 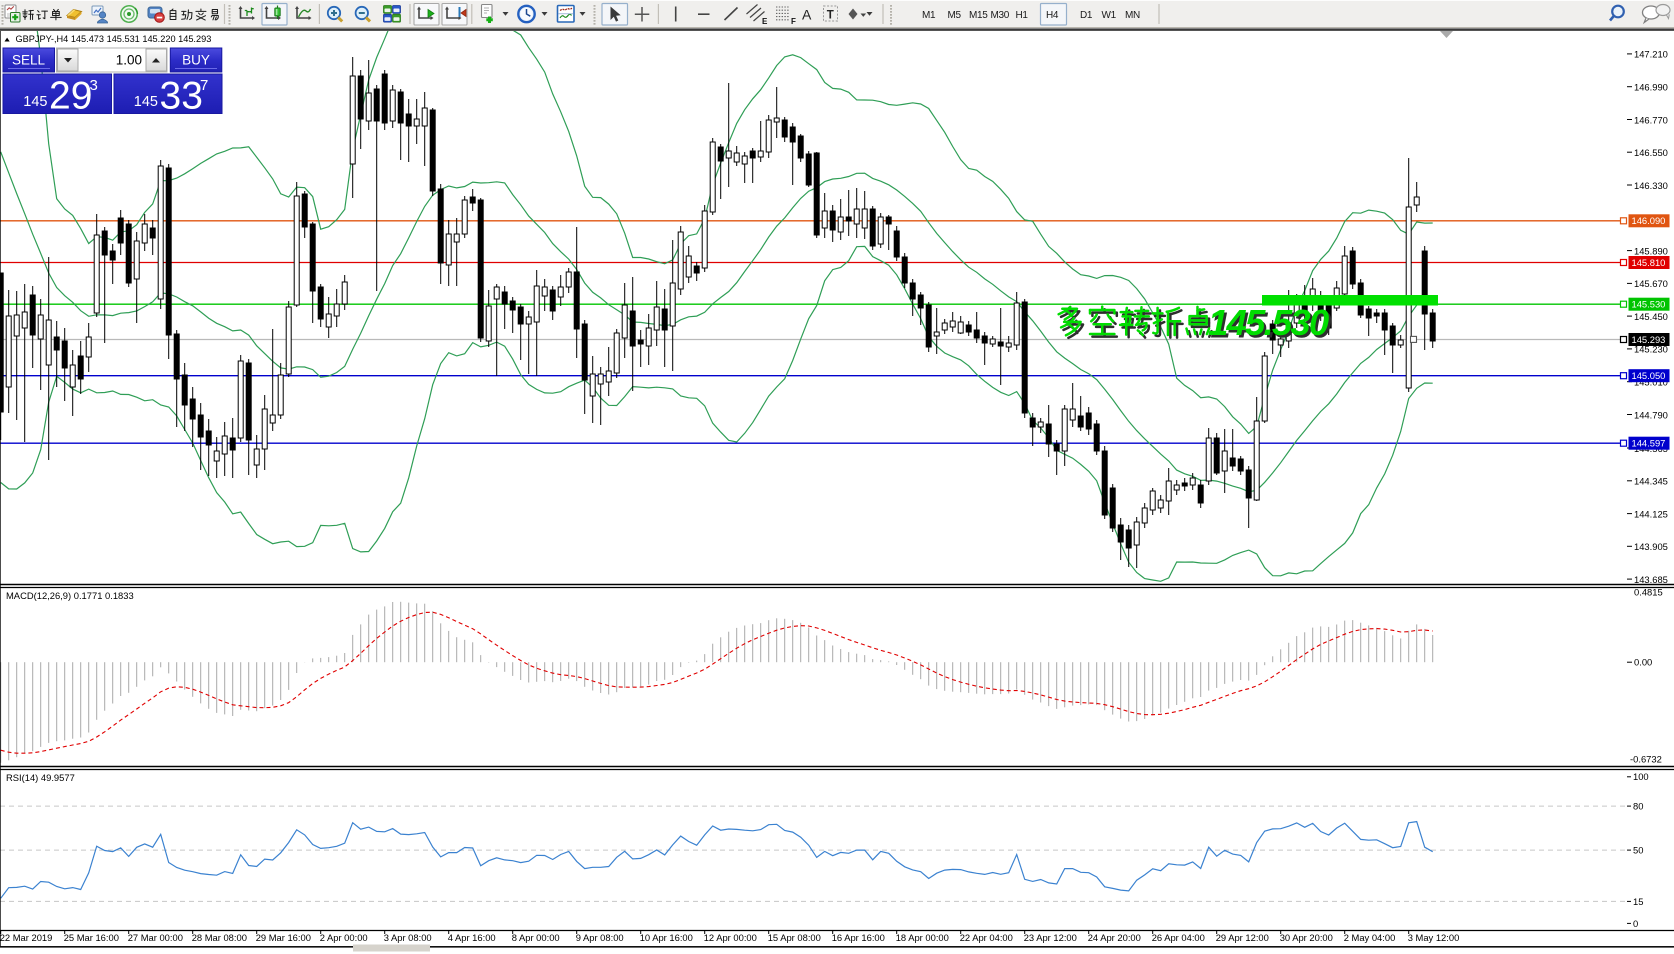 I want to click on svg-text: 145.890, so click(x=1651, y=250).